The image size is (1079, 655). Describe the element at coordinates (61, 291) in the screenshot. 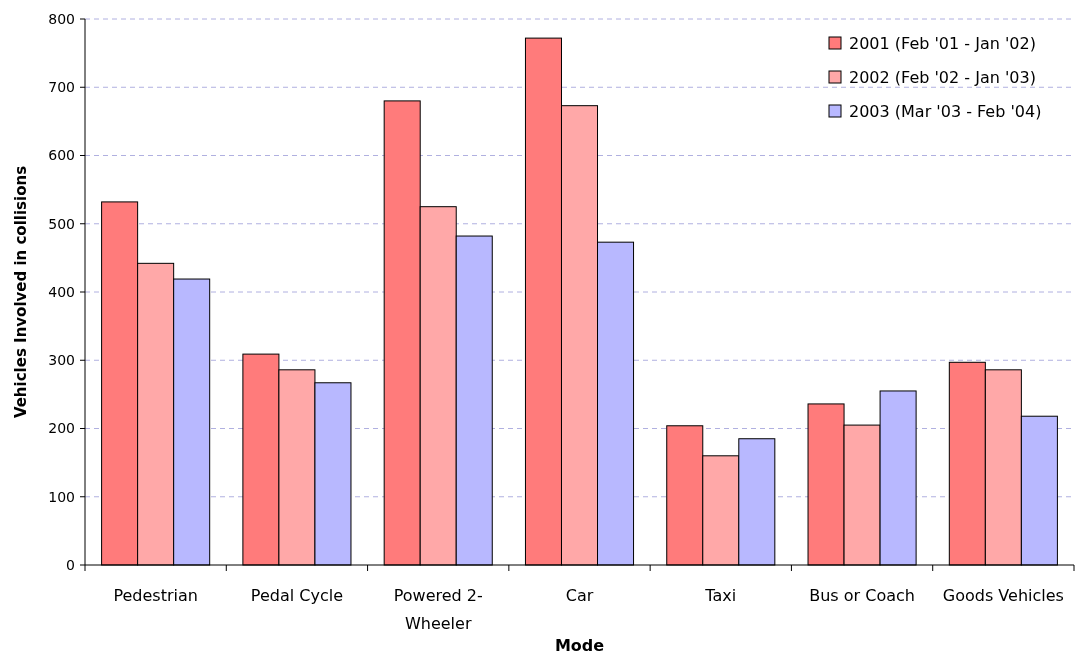

I see `y-tick-label: 400` at that location.